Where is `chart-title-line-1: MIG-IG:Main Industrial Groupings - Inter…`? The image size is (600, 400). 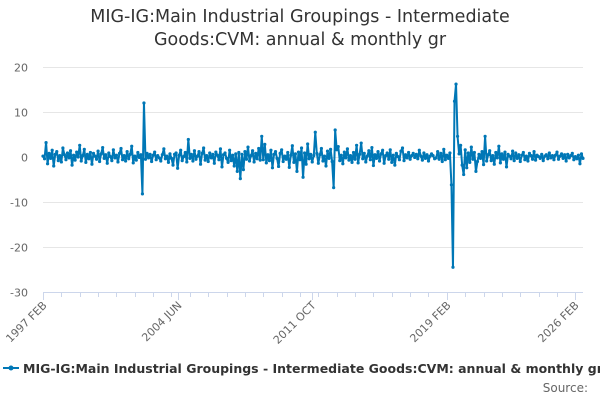 chart-title-line-1: MIG-IG:Main Industrial Groupings - Inter… is located at coordinates (300, 17).